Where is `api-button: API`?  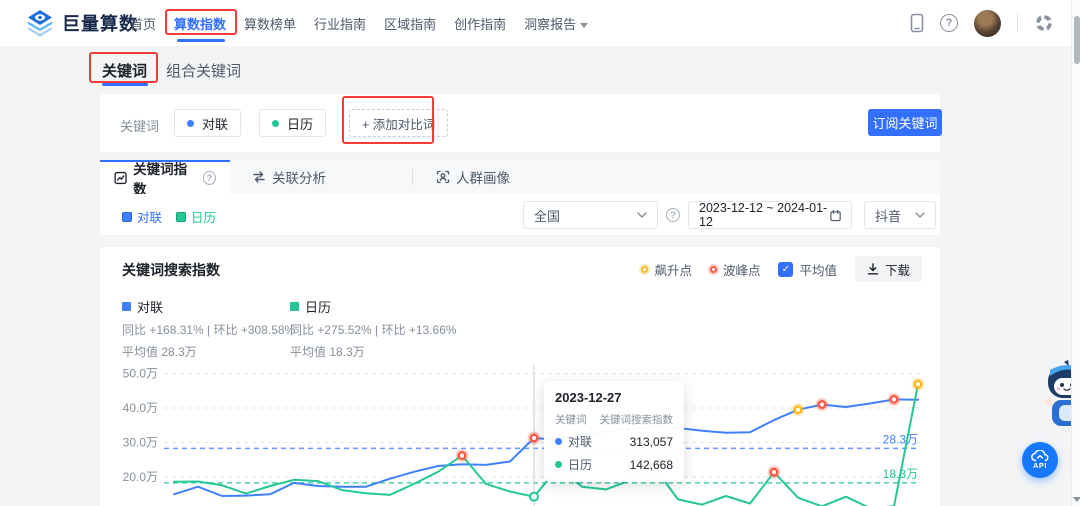 api-button: API is located at coordinates (1040, 460).